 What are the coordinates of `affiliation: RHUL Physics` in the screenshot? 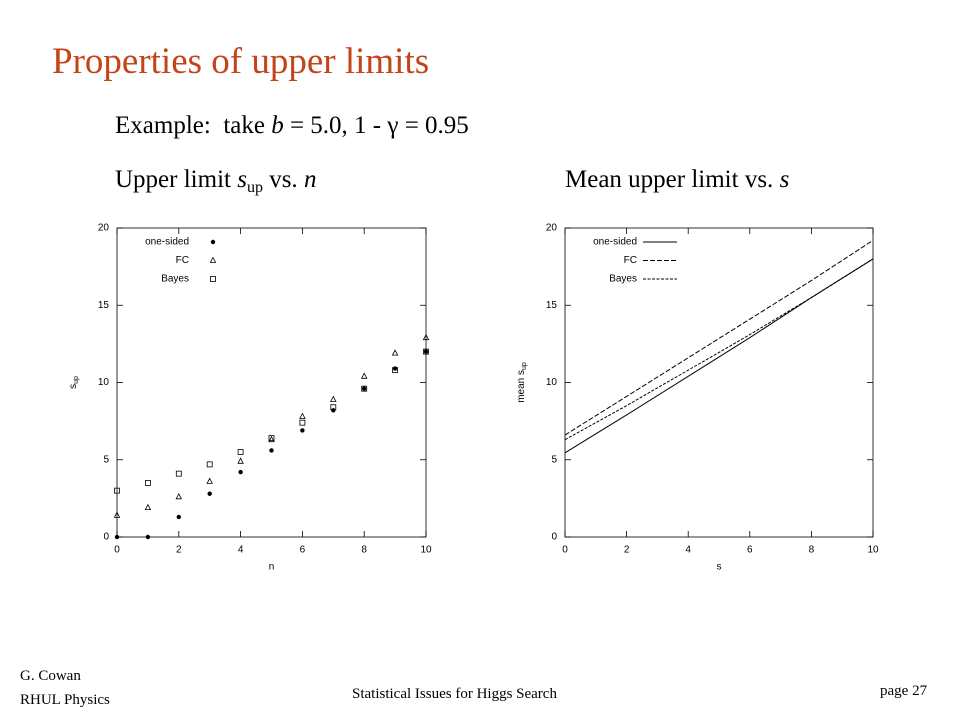 It's located at (65, 700).